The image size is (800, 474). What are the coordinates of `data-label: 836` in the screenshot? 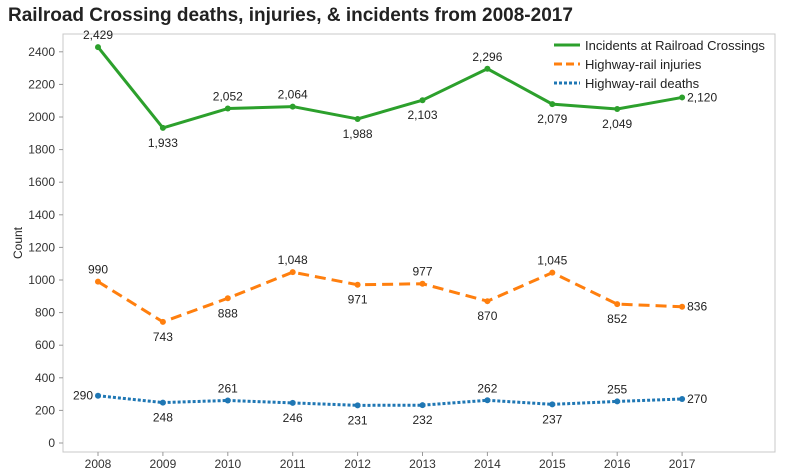 It's located at (697, 307).